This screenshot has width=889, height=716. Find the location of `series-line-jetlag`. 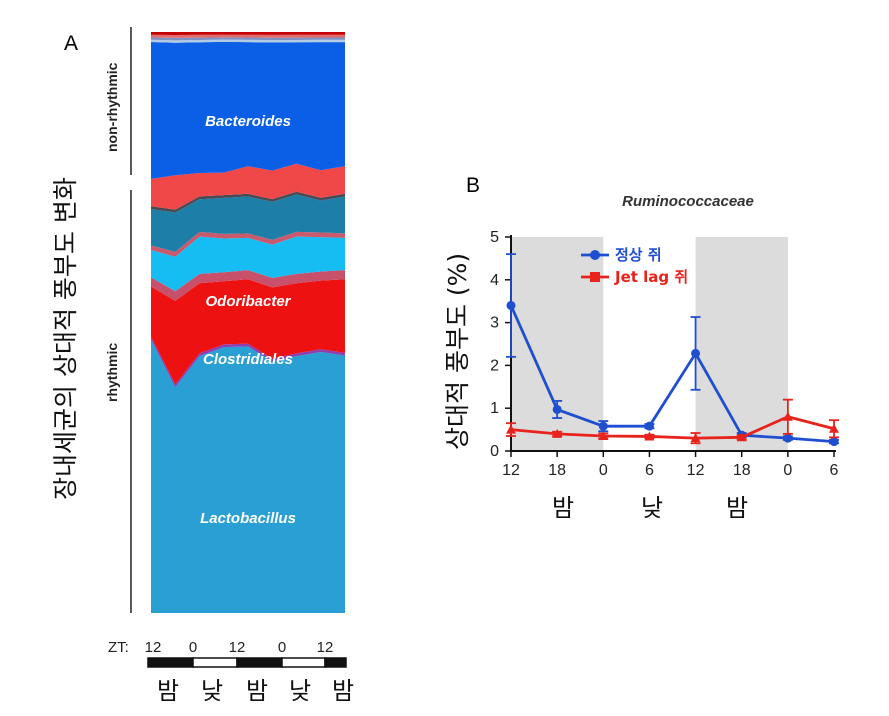

series-line-jetlag is located at coordinates (672, 427).